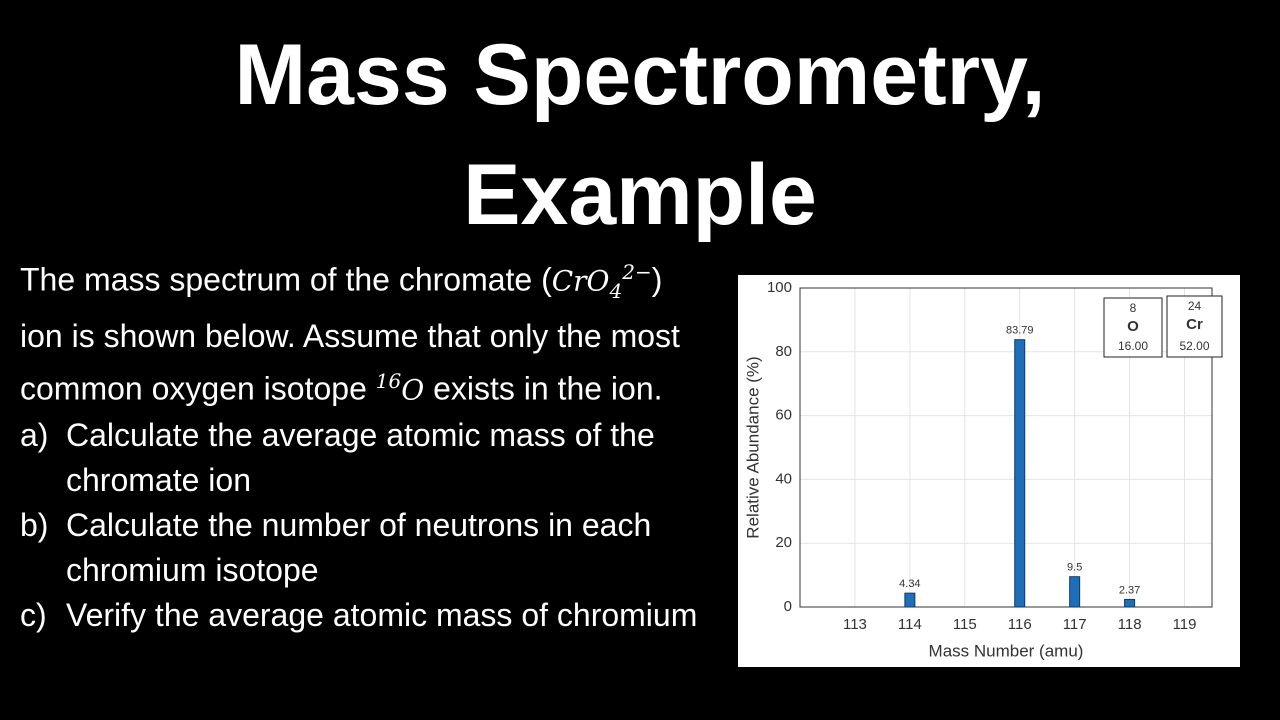 The image size is (1280, 720). I want to click on plot-frame, so click(1006, 447).